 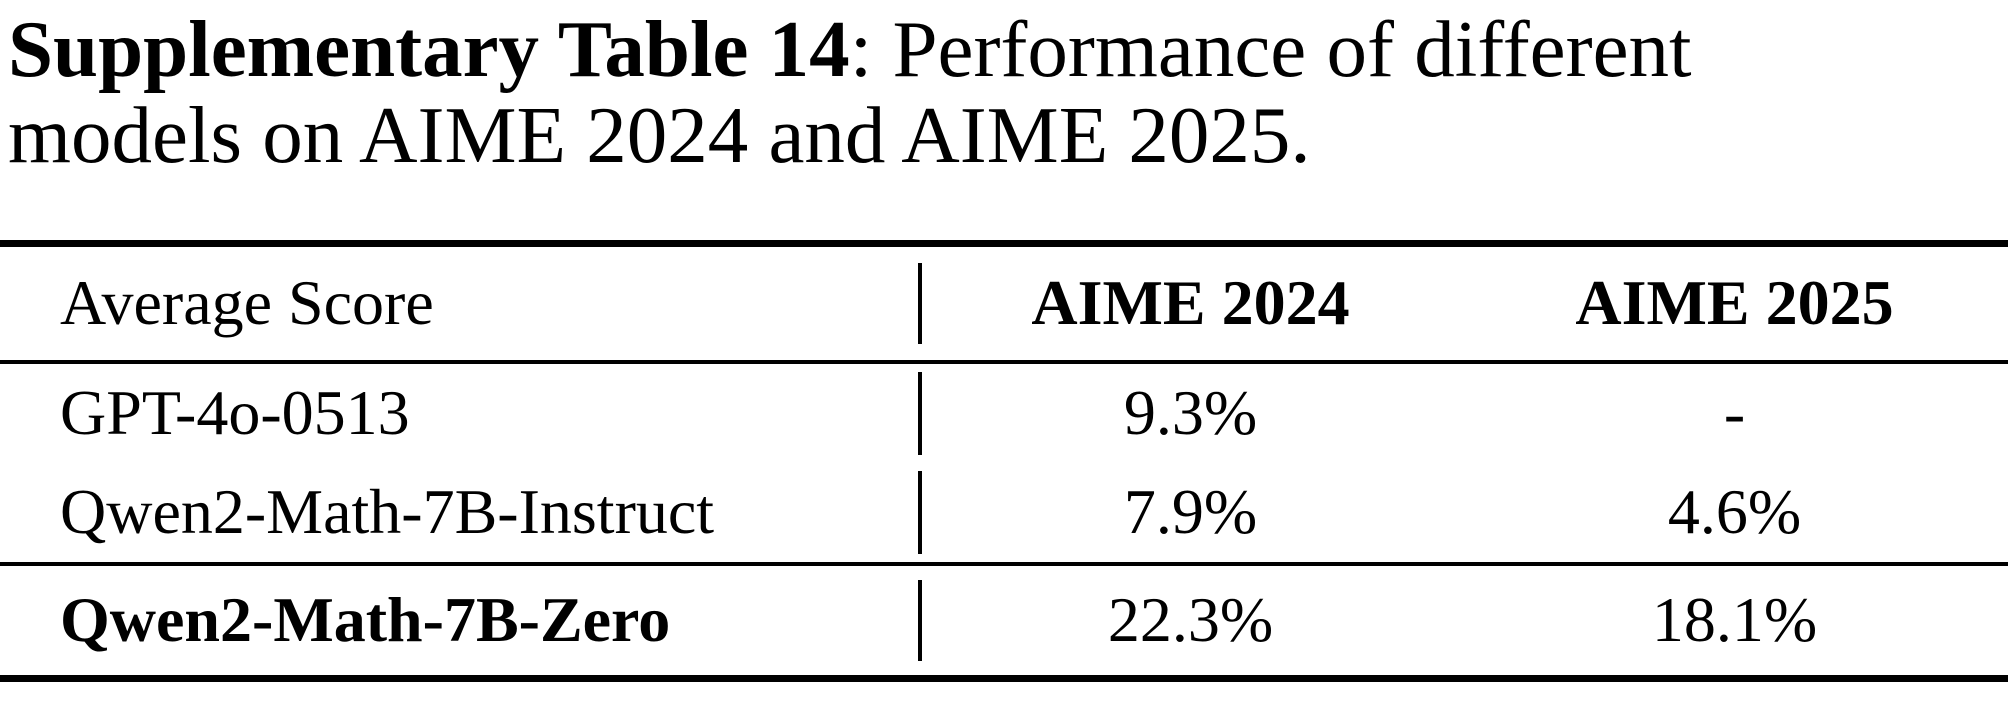 I want to click on column-header-average-score: Average Score, so click(x=247, y=303).